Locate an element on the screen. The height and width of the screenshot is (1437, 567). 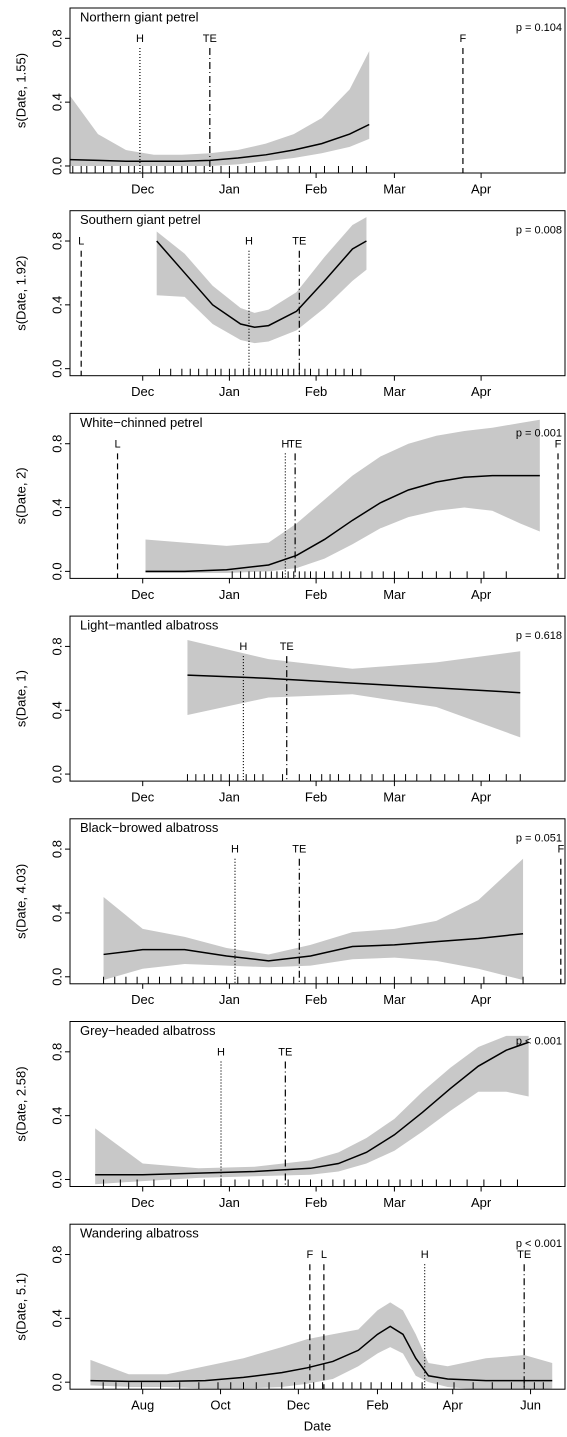
panel-title: Southern giant petrel is located at coordinates (140, 219).